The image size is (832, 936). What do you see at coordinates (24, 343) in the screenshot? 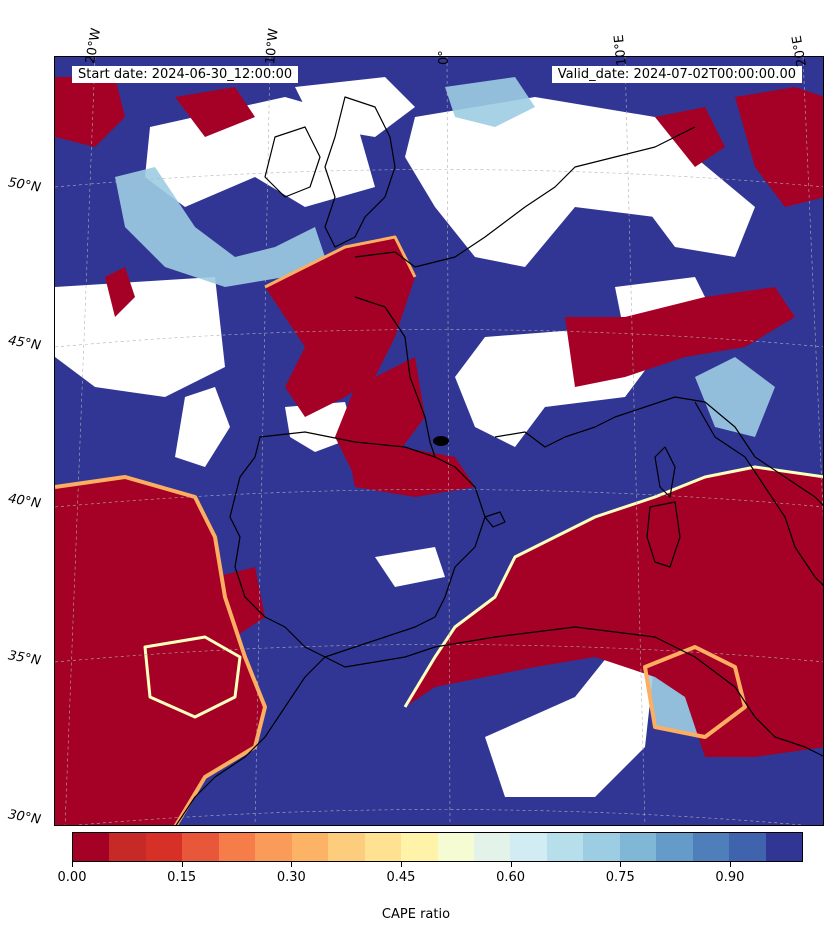
I see `lat-label-45n: 45°N` at bounding box center [24, 343].